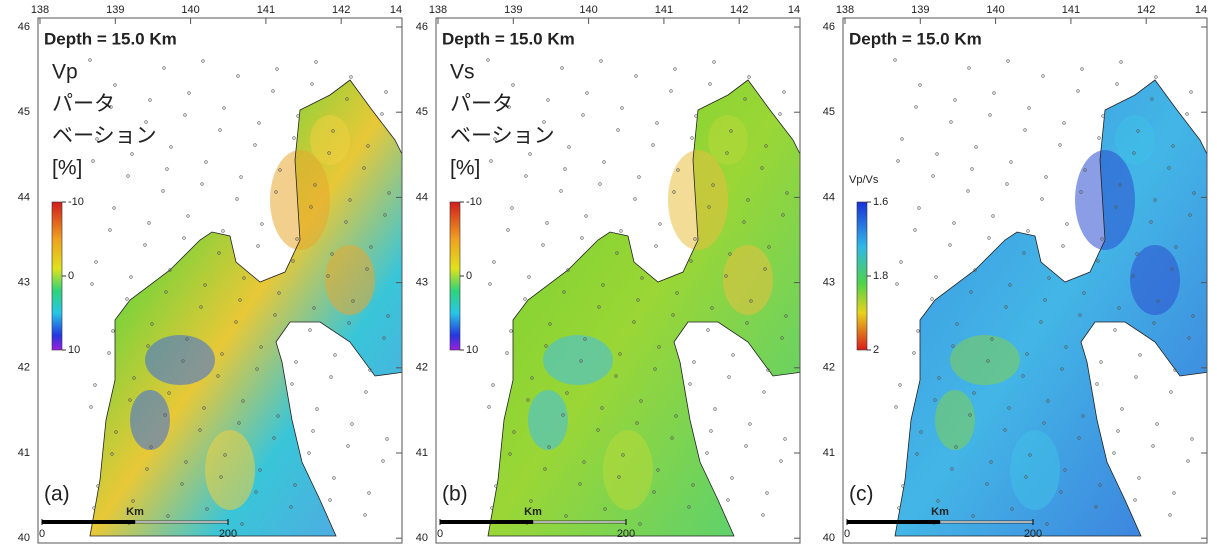 The width and height of the screenshot is (1217, 554). What do you see at coordinates (513, 10) in the screenshot?
I see `lon-tick-label: 139` at bounding box center [513, 10].